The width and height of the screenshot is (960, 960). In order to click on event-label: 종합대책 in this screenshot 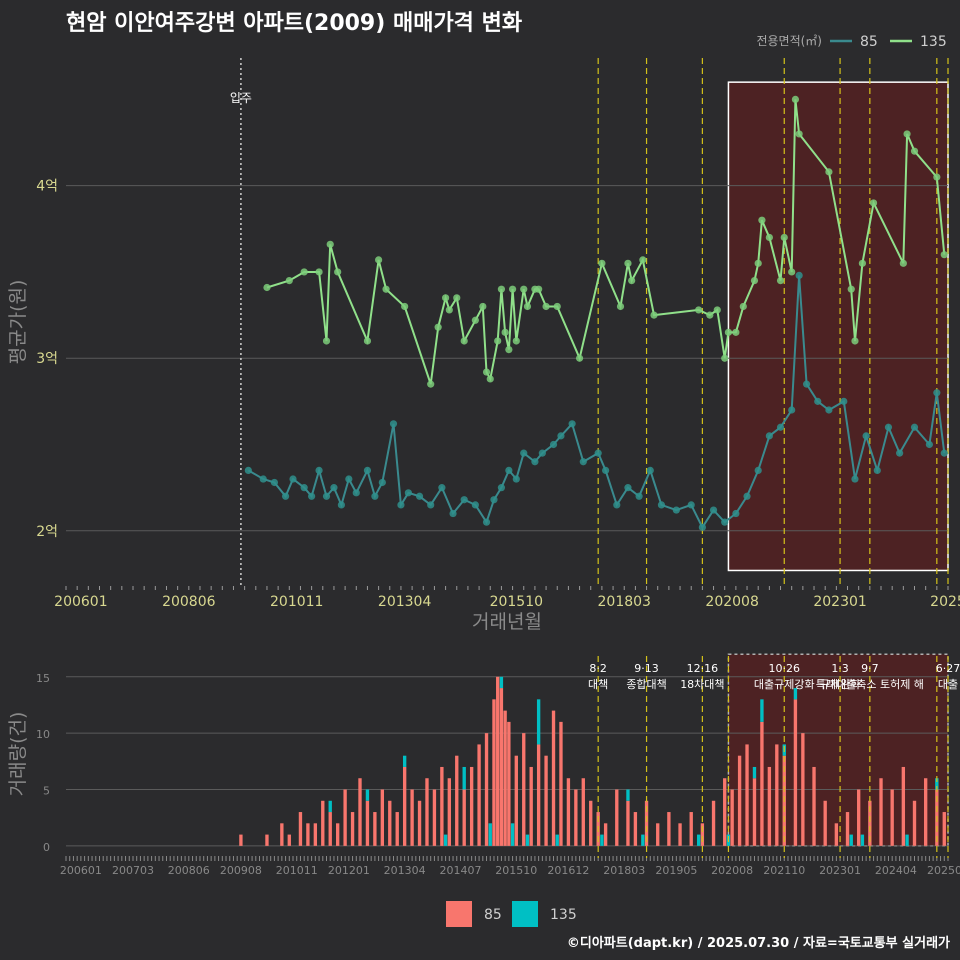, I will do `click(646, 684)`.